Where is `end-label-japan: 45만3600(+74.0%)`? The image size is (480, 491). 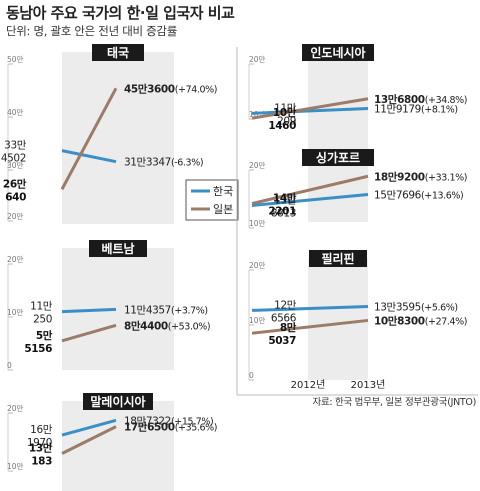 end-label-japan: 45만3600(+74.0%) is located at coordinates (170, 88).